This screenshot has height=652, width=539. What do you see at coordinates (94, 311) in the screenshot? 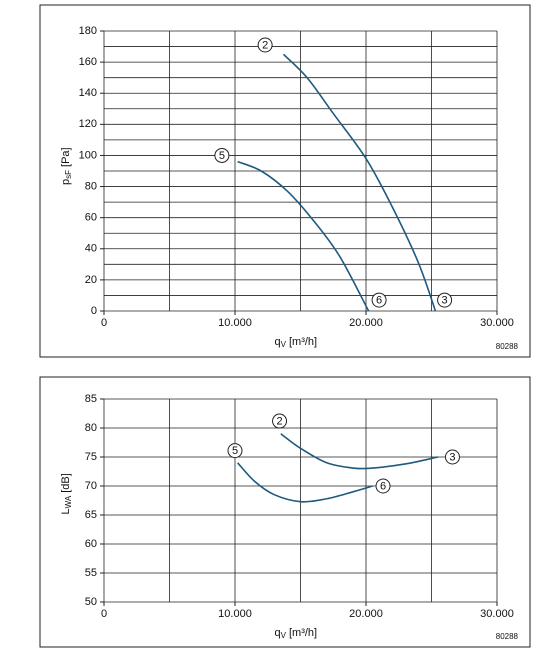
I see `y-tick-label: 0` at bounding box center [94, 311].